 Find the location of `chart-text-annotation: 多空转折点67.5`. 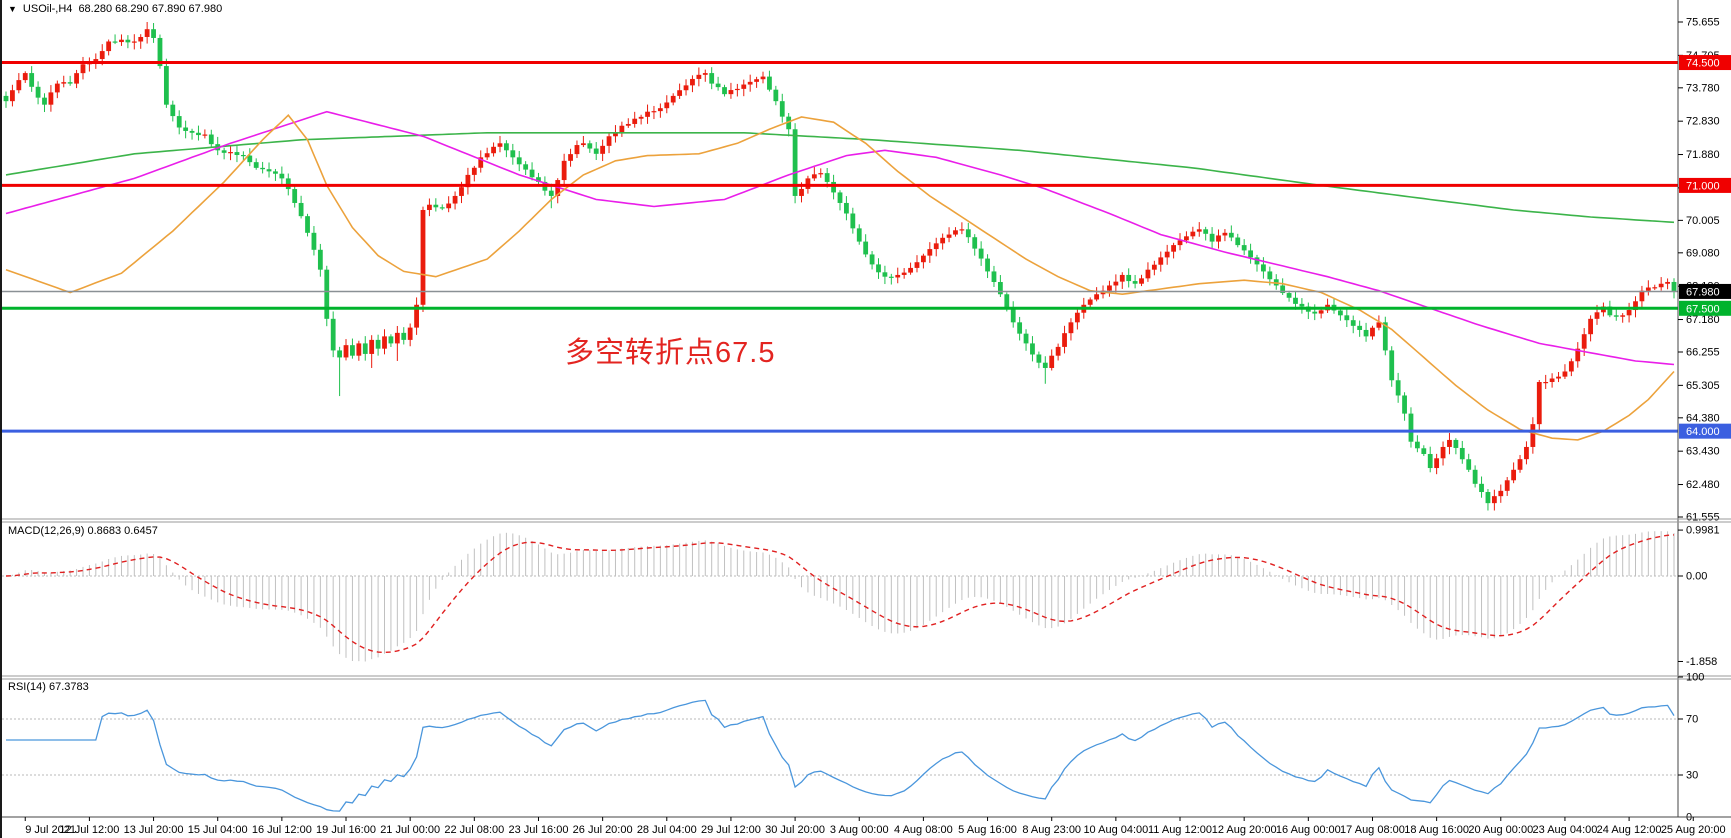

chart-text-annotation: 多空转折点67.5 is located at coordinates (670, 353).